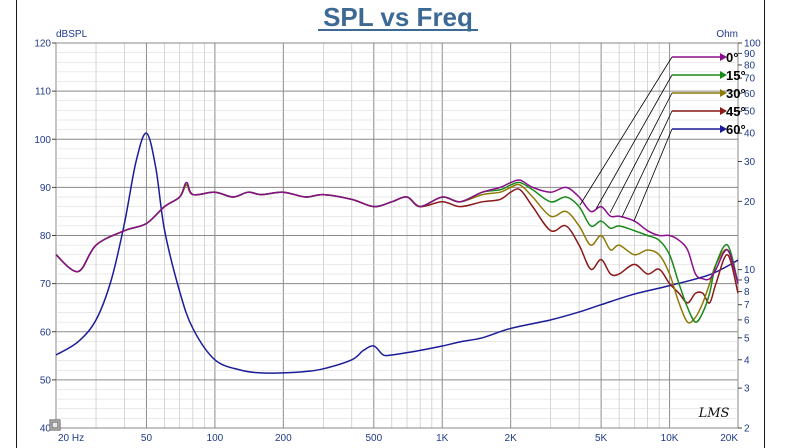  What do you see at coordinates (72, 34) in the screenshot?
I see `left-axis-label: dBSPL` at bounding box center [72, 34].